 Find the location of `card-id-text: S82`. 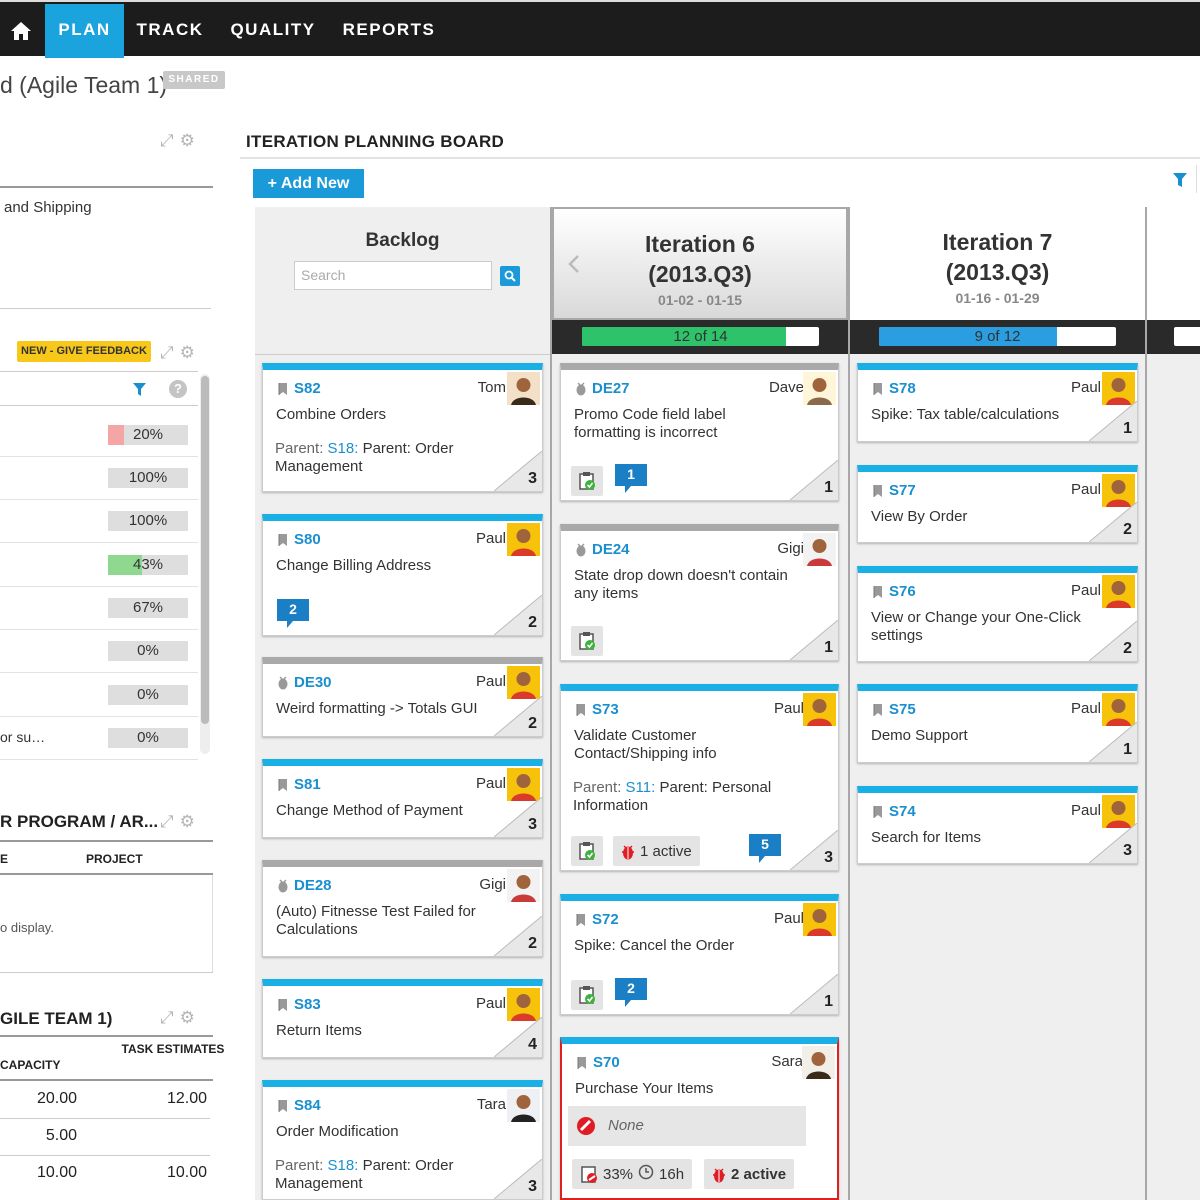

card-id-text: S82 is located at coordinates (307, 388).